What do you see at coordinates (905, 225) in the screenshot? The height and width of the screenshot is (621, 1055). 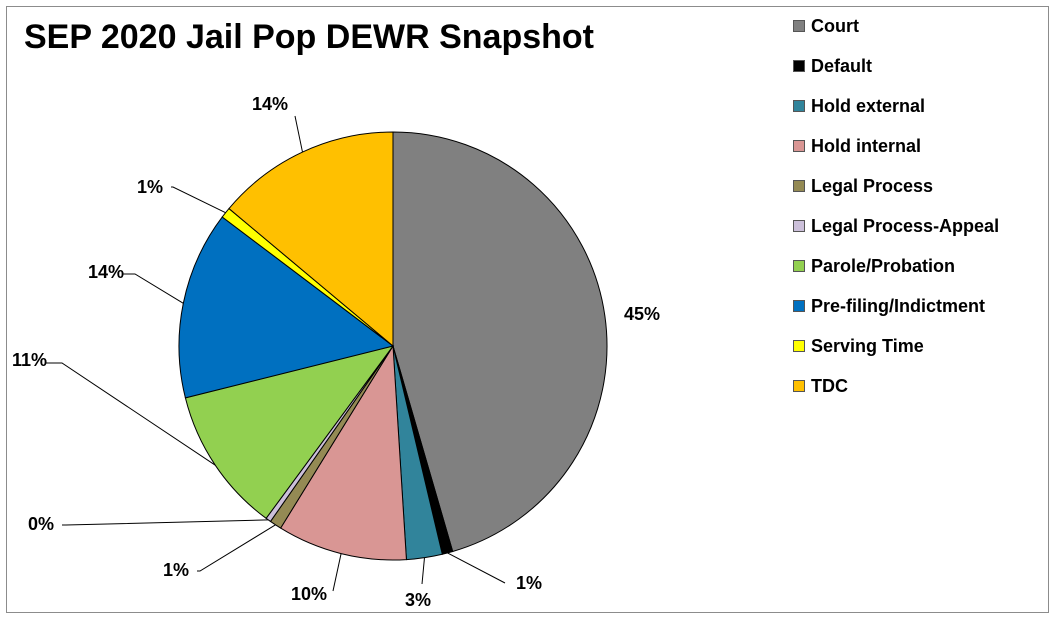 I see `legend-label: Legal Process-Appeal` at bounding box center [905, 225].